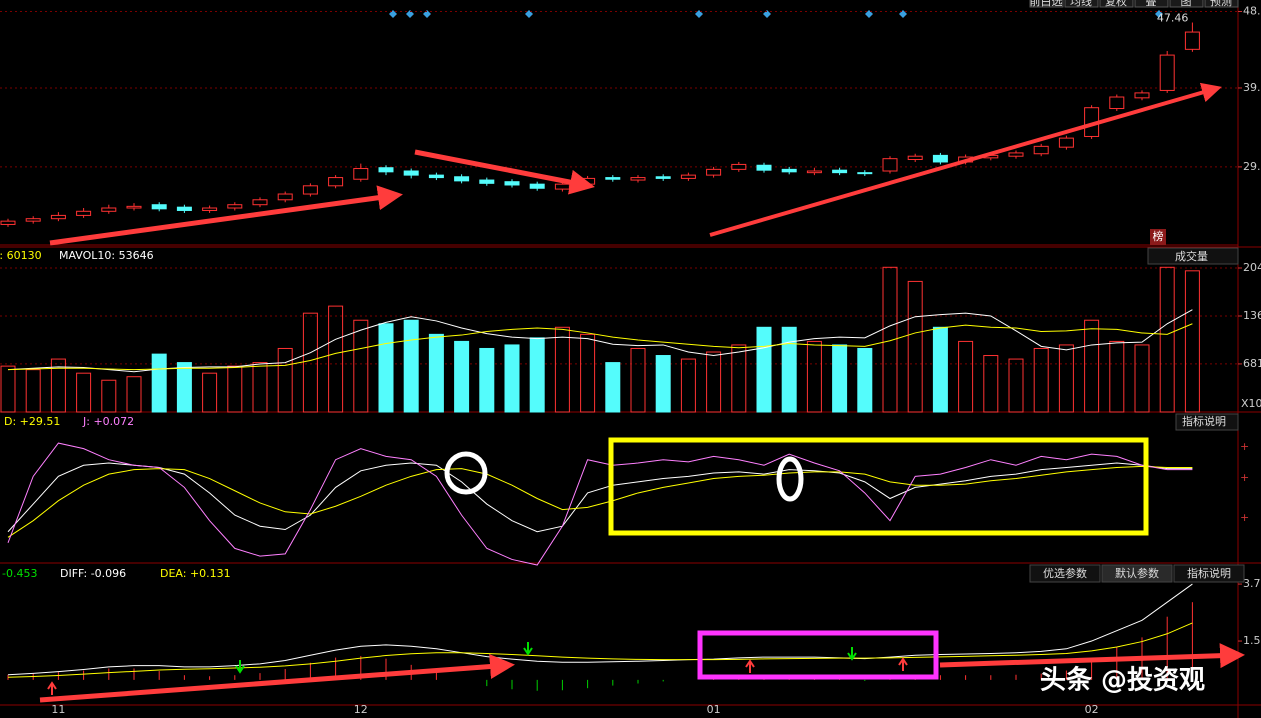  I want to click on rank-badge, so click(1158, 237).